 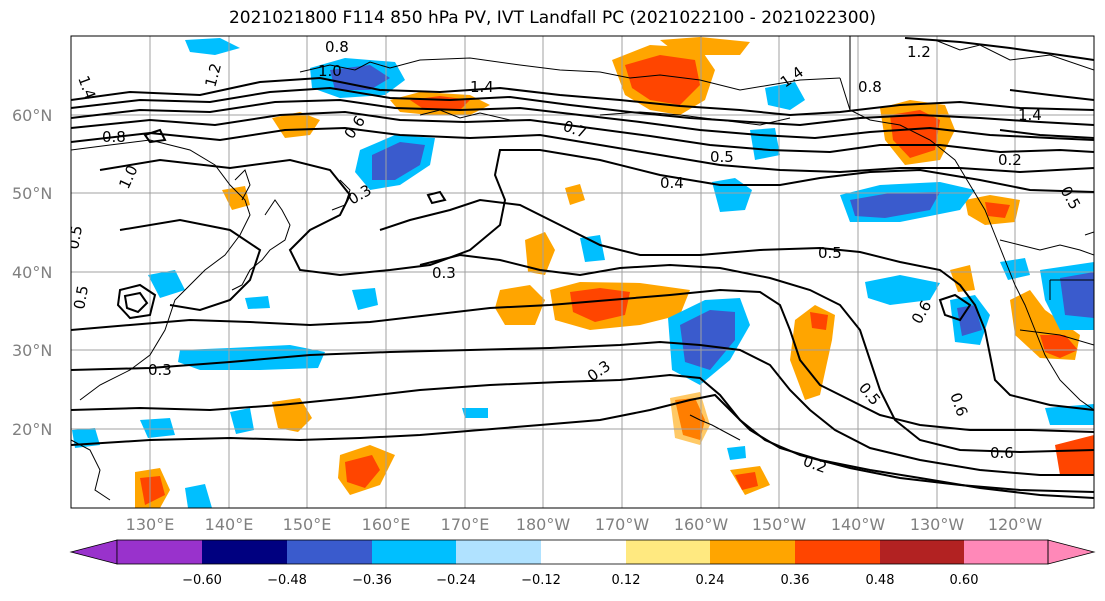 I want to click on lon-label: 140°E, so click(x=229, y=524).